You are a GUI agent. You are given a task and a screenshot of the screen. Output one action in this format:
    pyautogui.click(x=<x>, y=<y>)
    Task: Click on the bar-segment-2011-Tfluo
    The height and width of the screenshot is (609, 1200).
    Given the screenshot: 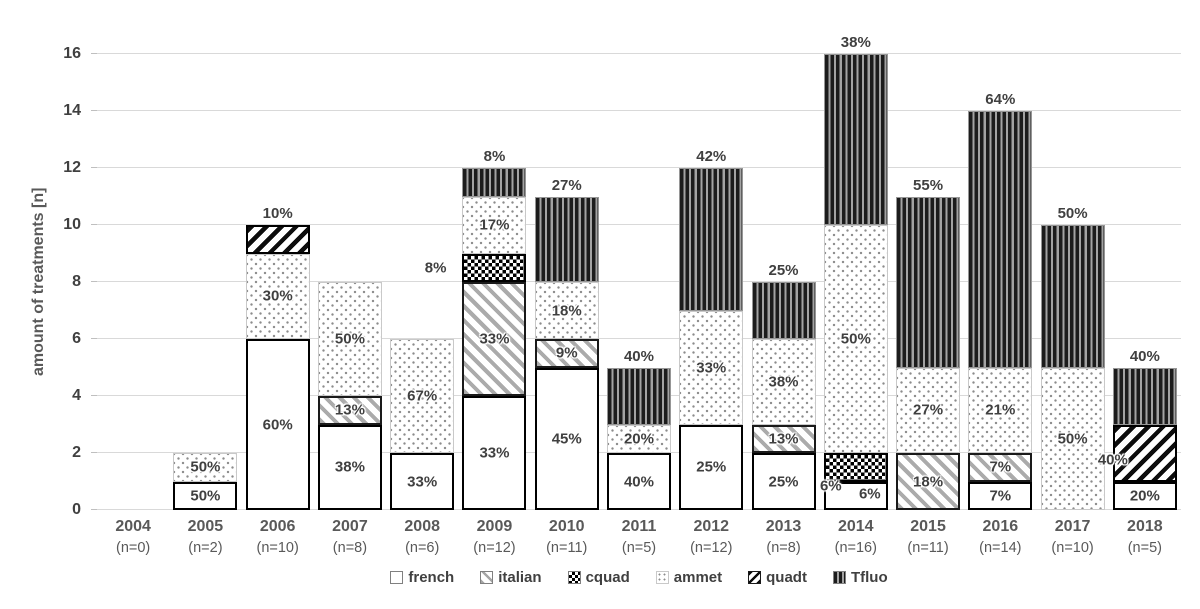 What is the action you would take?
    pyautogui.click(x=638, y=396)
    